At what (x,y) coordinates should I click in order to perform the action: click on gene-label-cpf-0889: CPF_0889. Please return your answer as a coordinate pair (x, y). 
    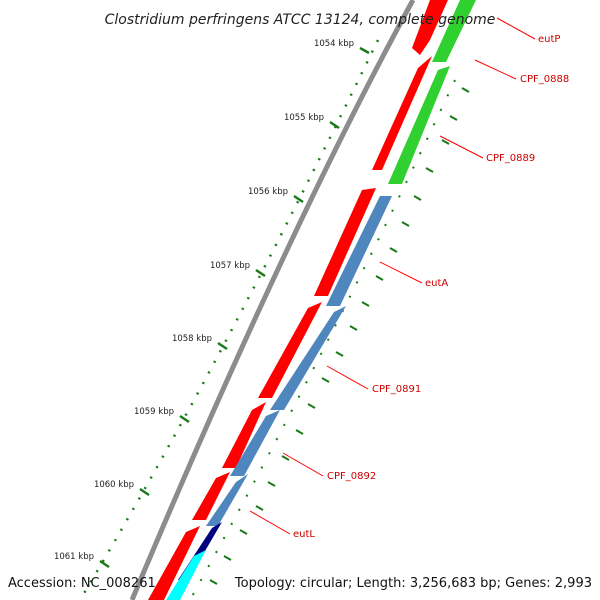
    Looking at the image, I should click on (510, 158).